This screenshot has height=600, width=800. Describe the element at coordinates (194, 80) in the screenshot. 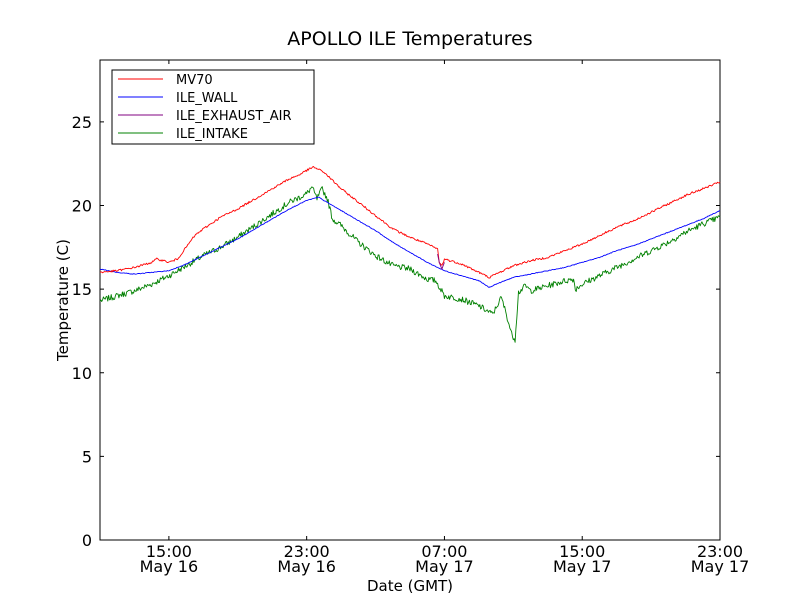

I see `legend-label: MV70` at that location.